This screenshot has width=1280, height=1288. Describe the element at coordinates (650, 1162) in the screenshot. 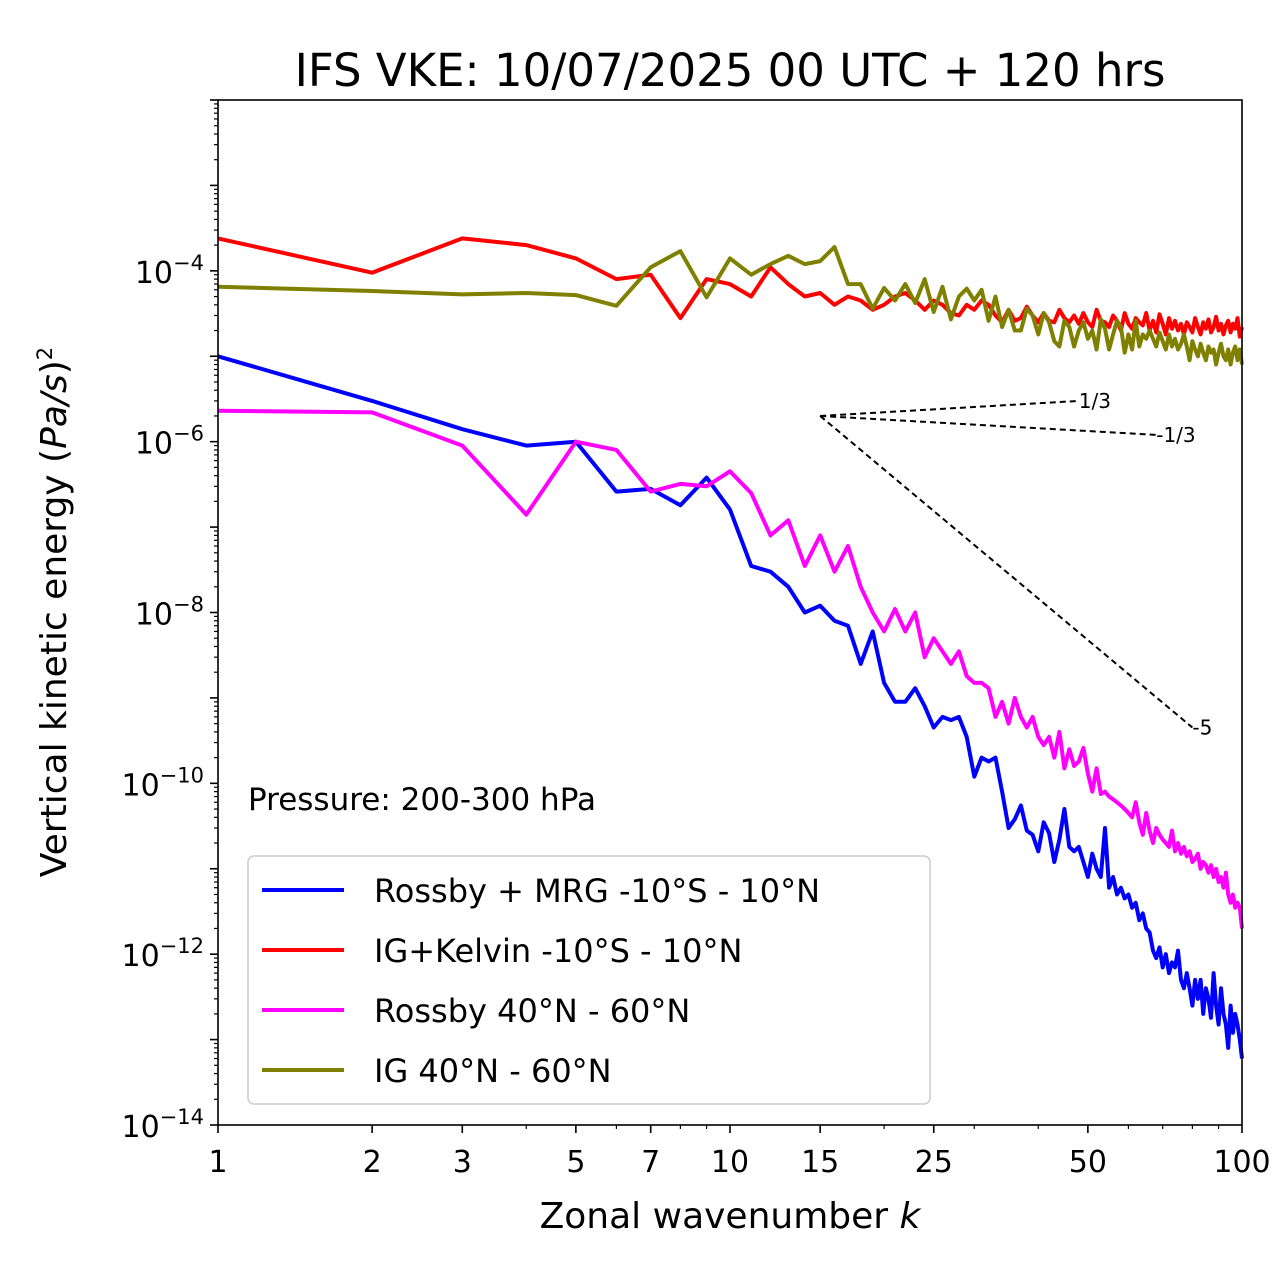

I see `x-tick-label: 7` at that location.